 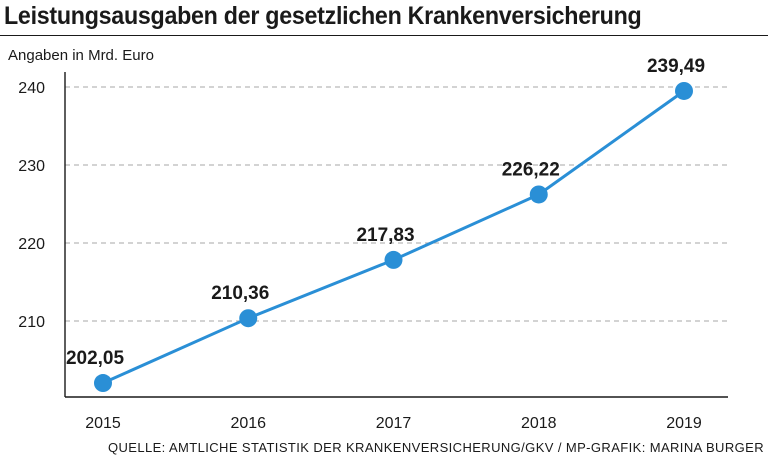 What do you see at coordinates (676, 66) in the screenshot?
I see `data-label-2019: 239,49` at bounding box center [676, 66].